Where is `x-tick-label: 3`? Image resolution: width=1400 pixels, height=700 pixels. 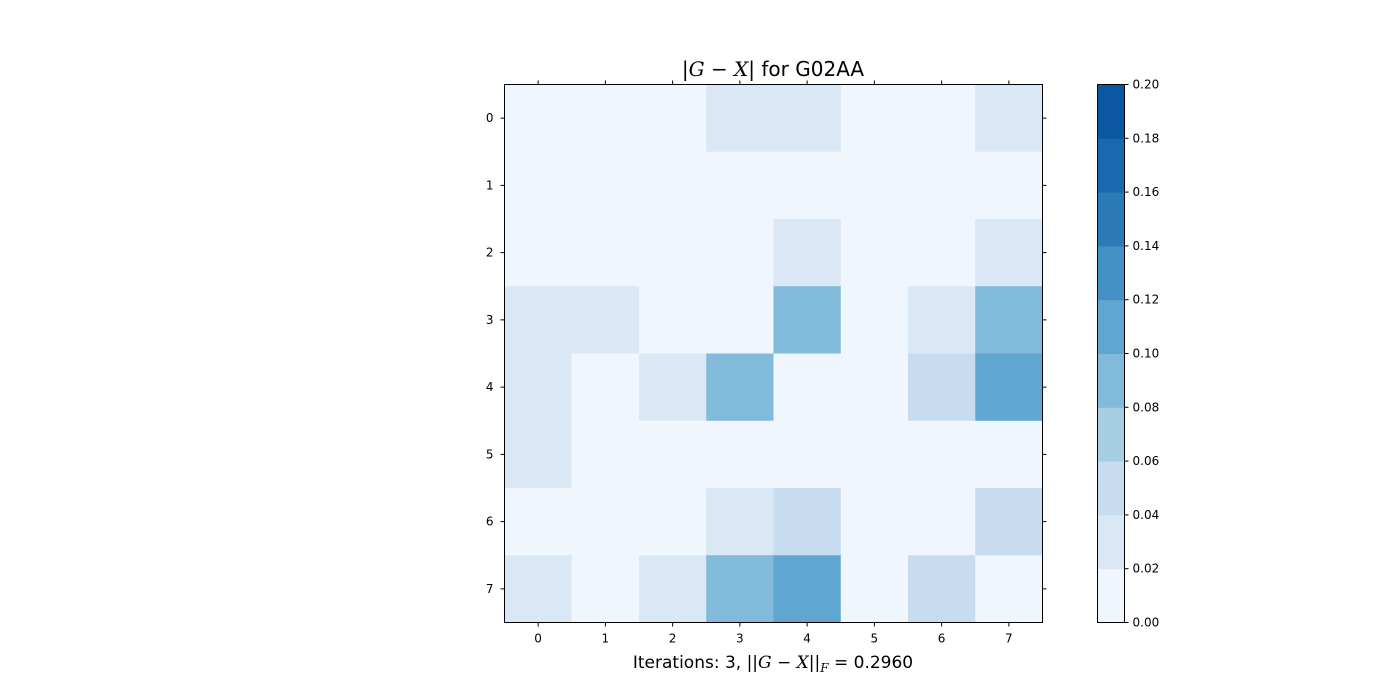
x-tick-label: 3 is located at coordinates (740, 639).